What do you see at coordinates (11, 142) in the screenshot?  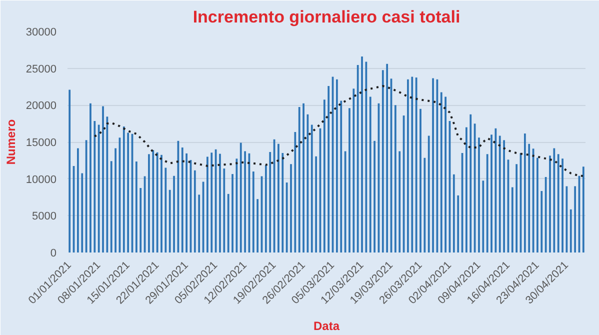 I see `y-axis-title: Numero` at bounding box center [11, 142].